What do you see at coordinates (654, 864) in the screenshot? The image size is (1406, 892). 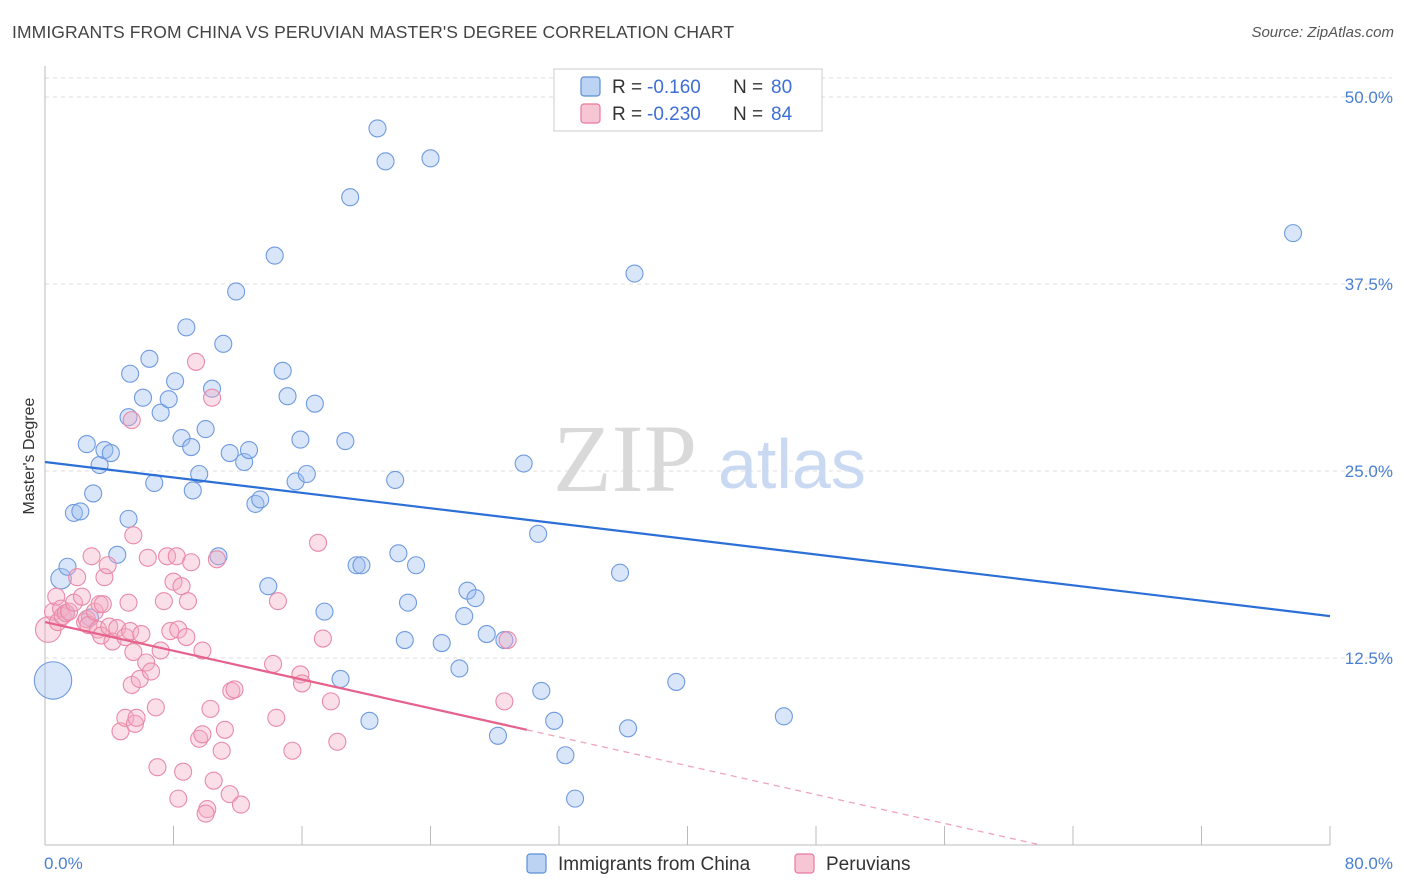 I see `bottom-legend-label-china: Immigrants from China` at bounding box center [654, 864].